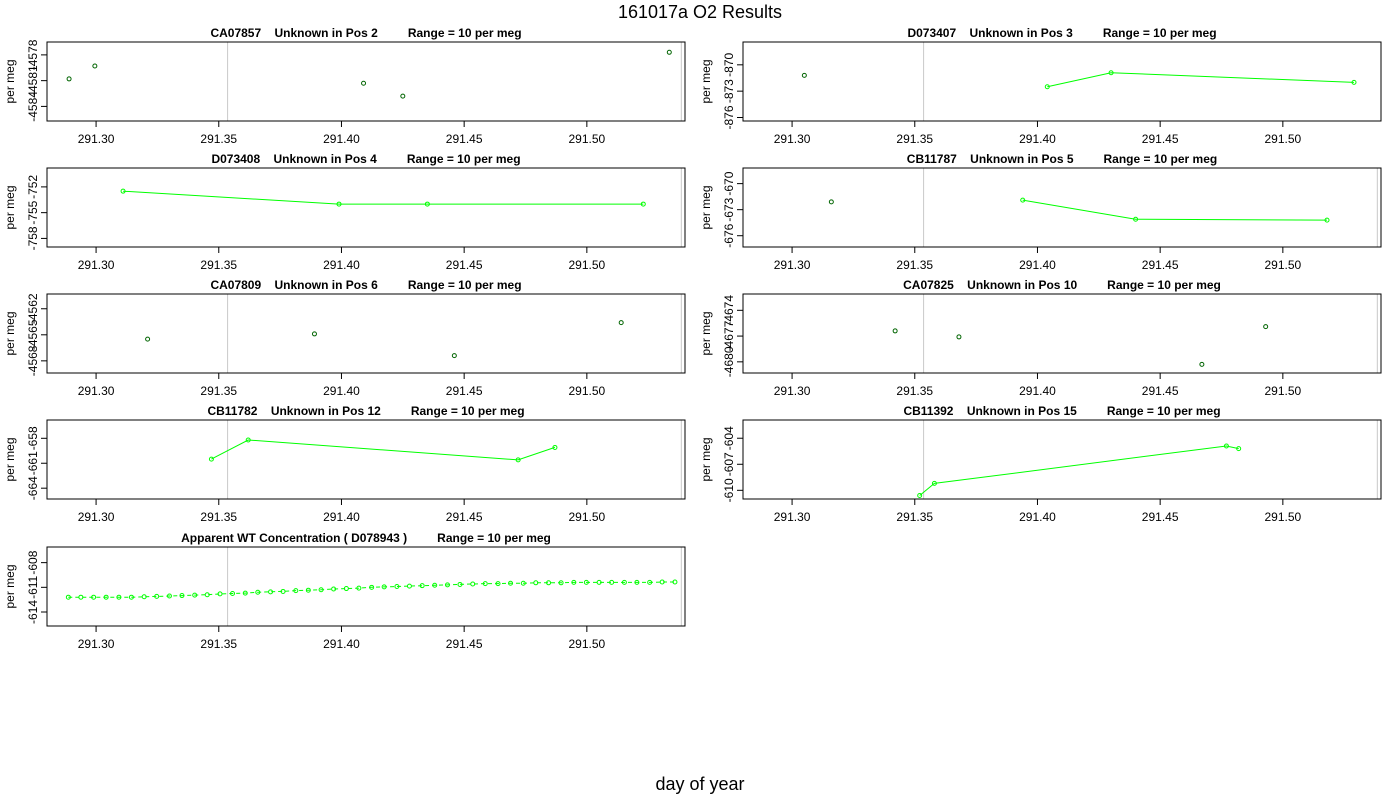  Describe the element at coordinates (729, 464) in the screenshot. I see `y-tick-label: -607` at that location.